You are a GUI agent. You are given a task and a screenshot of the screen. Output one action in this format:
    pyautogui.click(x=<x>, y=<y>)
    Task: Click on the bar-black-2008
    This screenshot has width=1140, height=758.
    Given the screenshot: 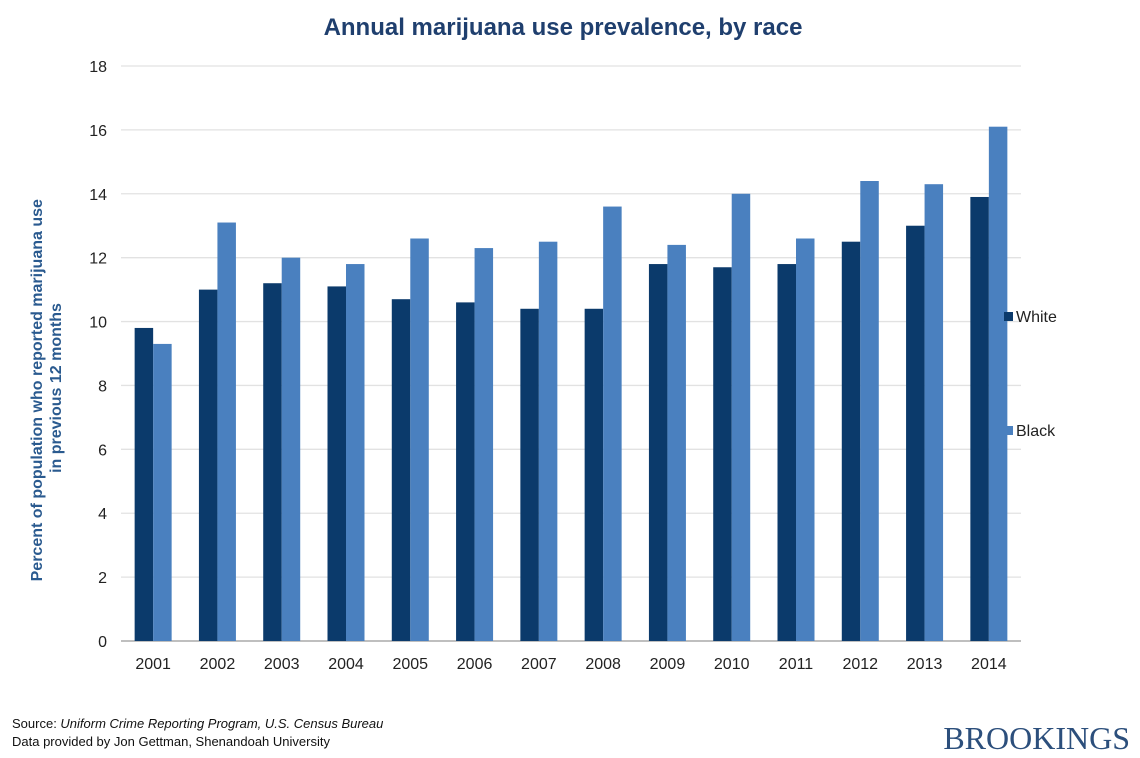 What is the action you would take?
    pyautogui.click(x=612, y=424)
    